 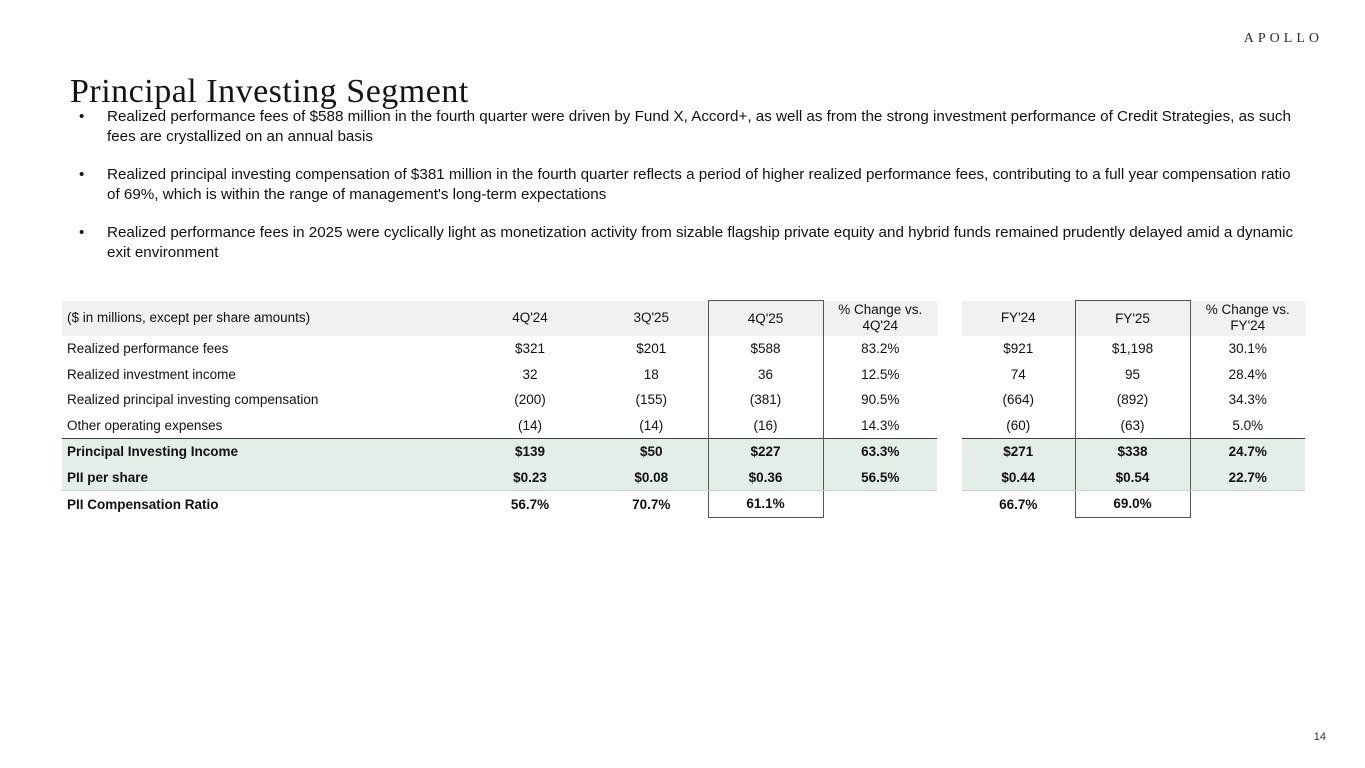 I want to click on table-cell: 69.0%, so click(x=1132, y=504).